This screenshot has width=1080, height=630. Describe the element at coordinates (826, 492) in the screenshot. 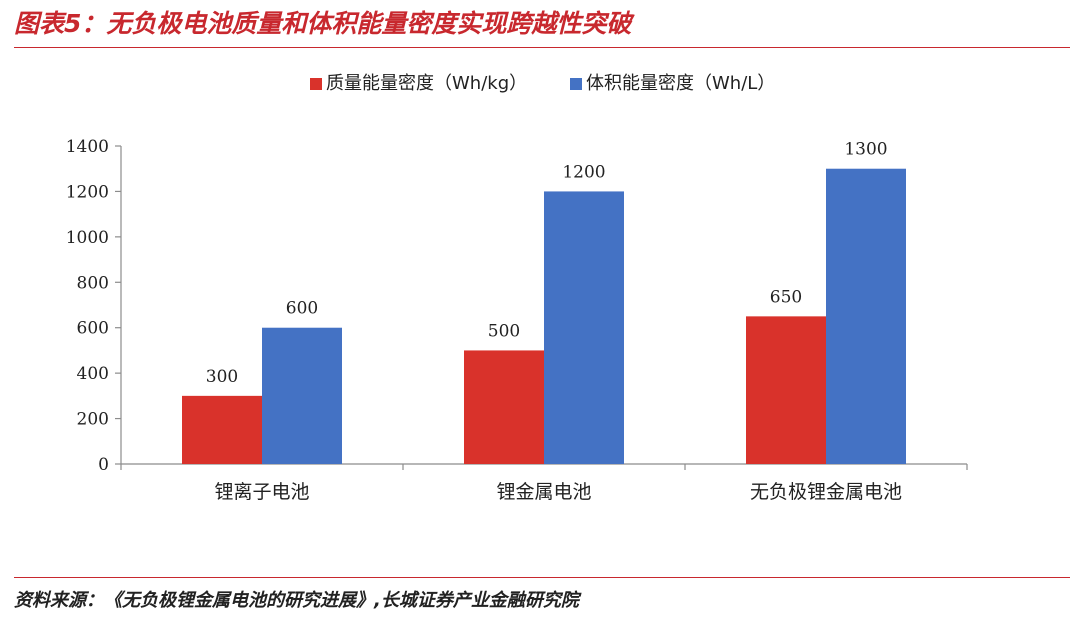

I see `x-category-label: 无负极锂金属电池` at that location.